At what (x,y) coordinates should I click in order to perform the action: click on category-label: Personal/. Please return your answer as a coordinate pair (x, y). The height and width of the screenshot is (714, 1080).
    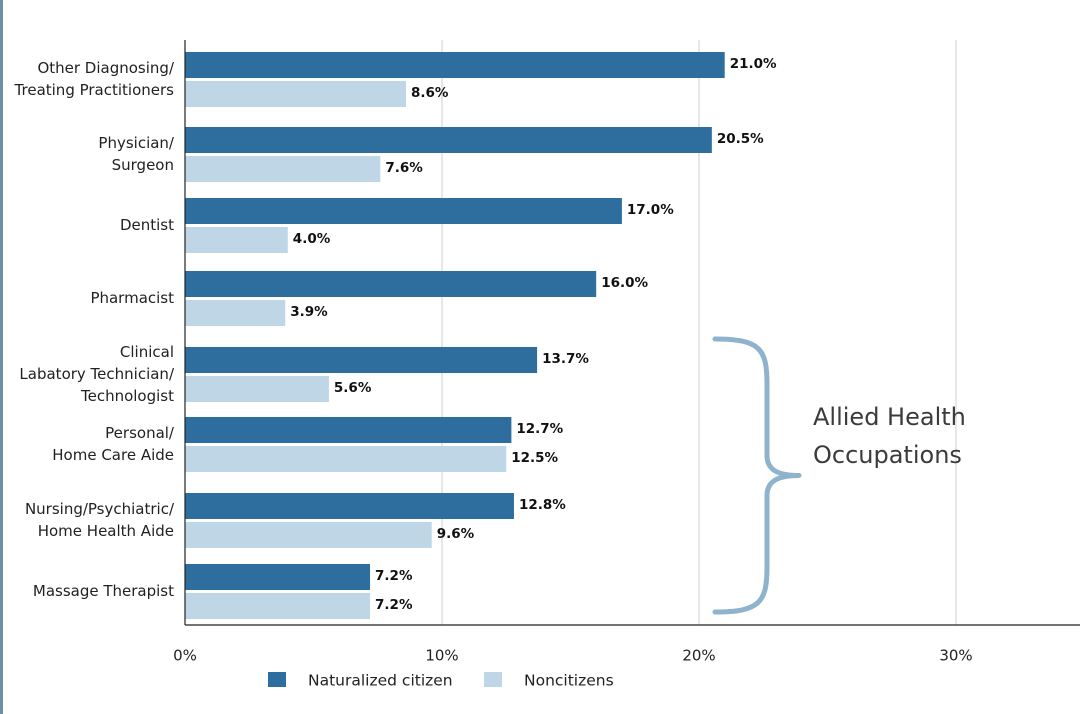
    Looking at the image, I should click on (140, 433).